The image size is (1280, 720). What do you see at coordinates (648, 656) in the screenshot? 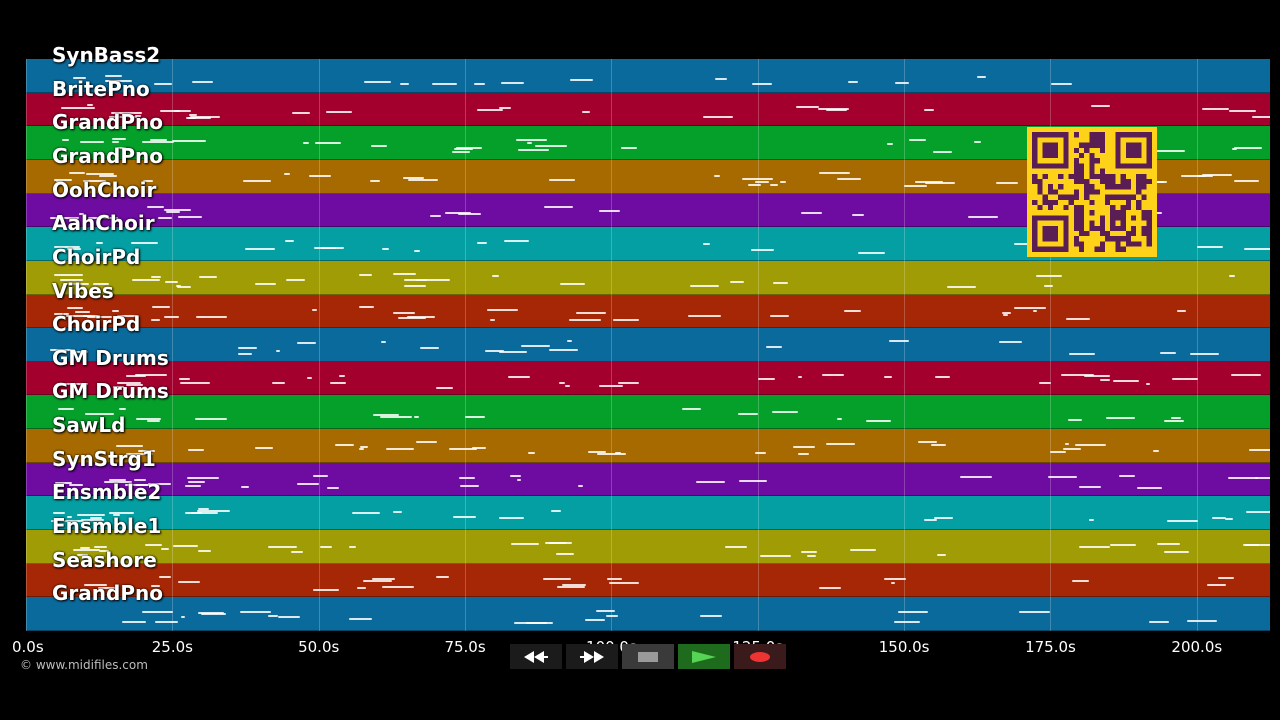
I see `stop-button` at bounding box center [648, 656].